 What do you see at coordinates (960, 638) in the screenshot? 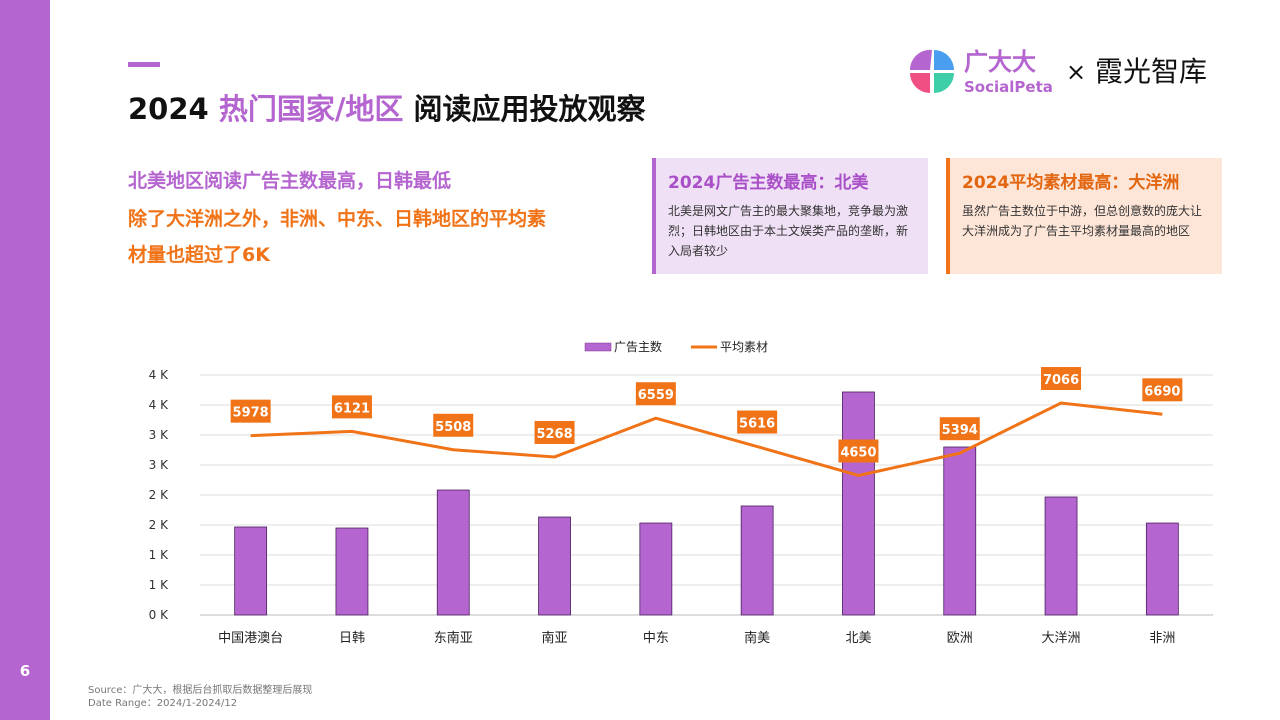
I see `x-tick-label: 欧洲` at bounding box center [960, 638].